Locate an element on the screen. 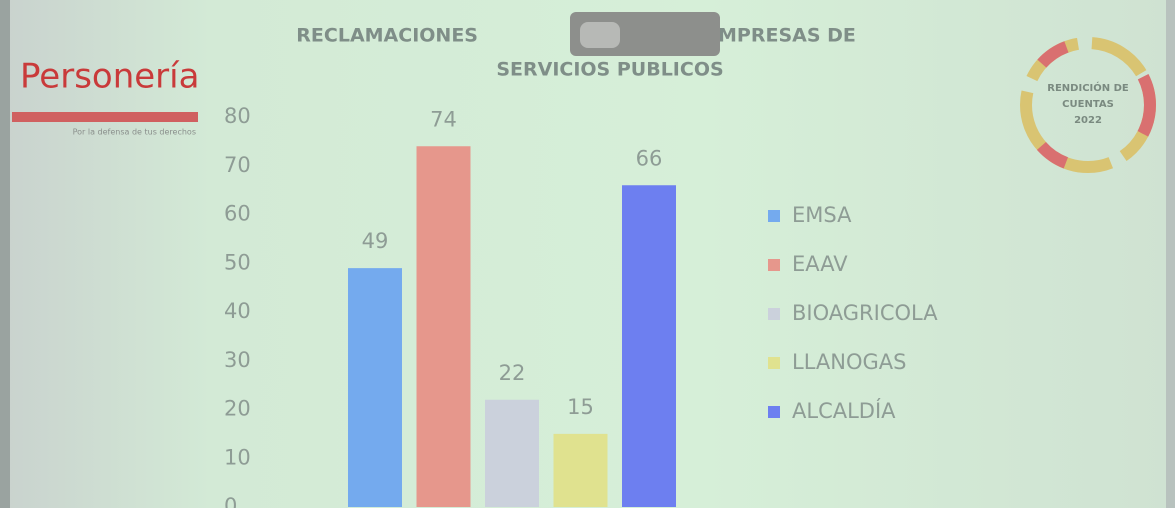 The image size is (1175, 508). y-tick-label: 60 is located at coordinates (237, 214).